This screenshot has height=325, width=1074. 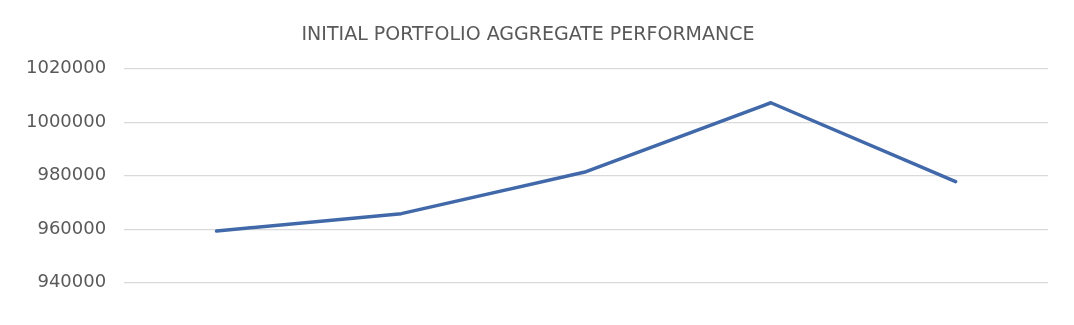 I want to click on y-tick-label: 1000000, so click(x=66, y=120).